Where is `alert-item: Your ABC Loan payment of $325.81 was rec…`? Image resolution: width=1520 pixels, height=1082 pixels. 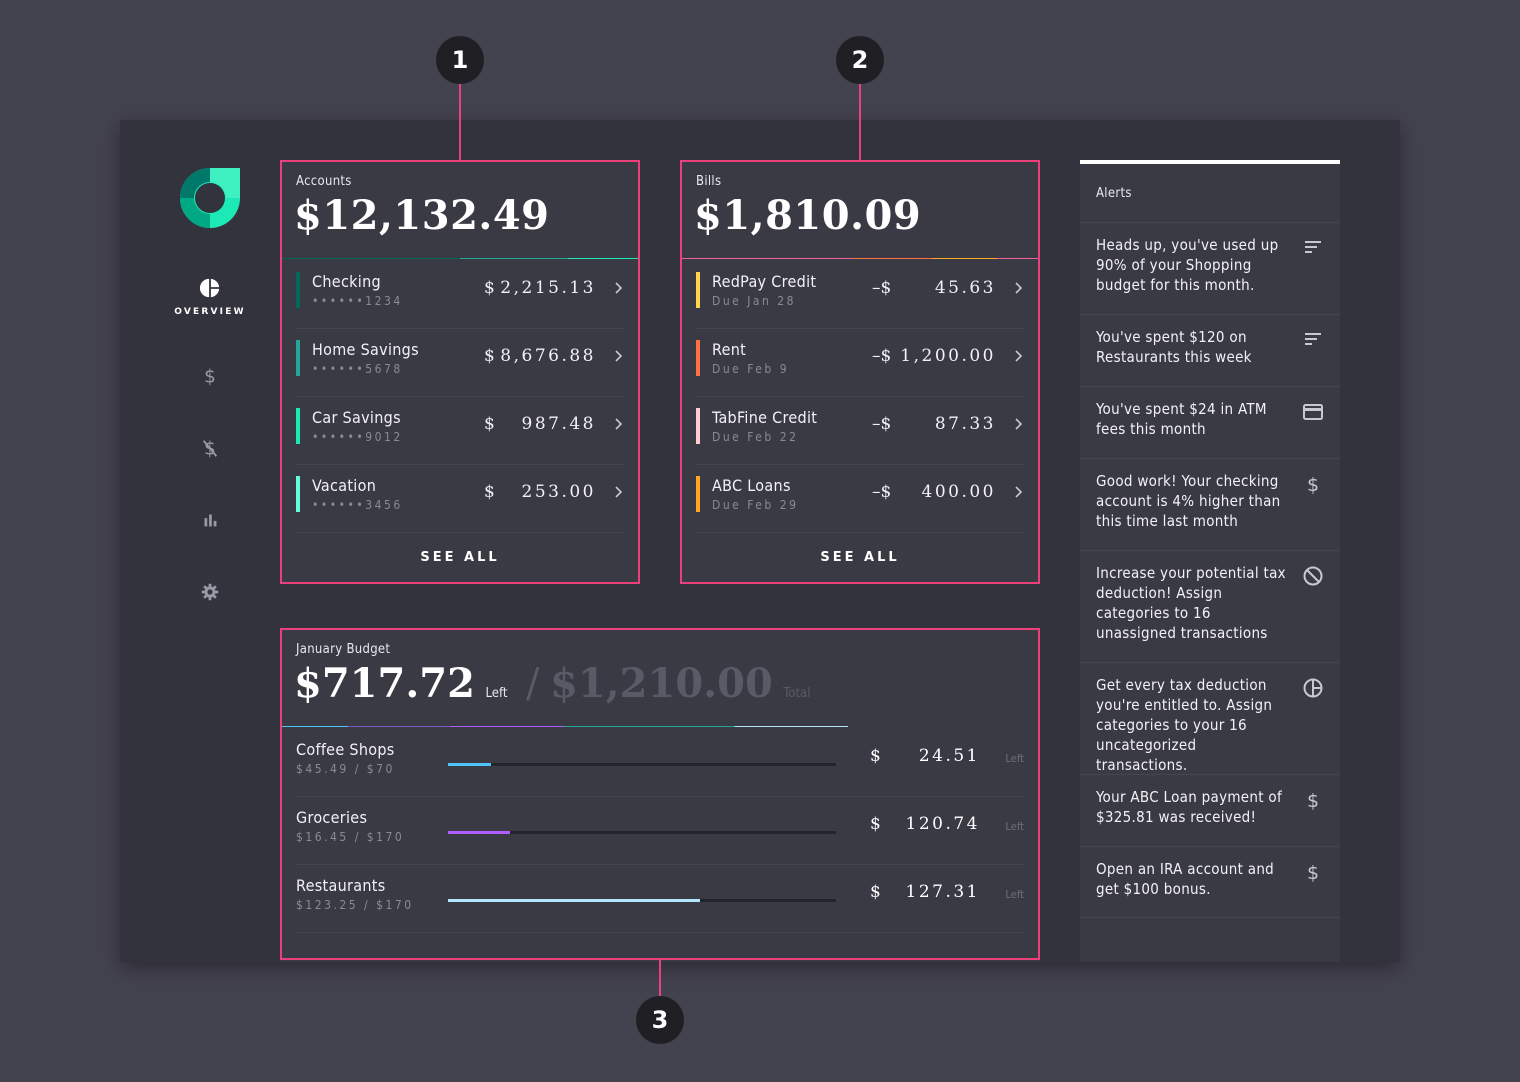 alert-item: Your ABC Loan payment of $325.81 was rec… is located at coordinates (1210, 810).